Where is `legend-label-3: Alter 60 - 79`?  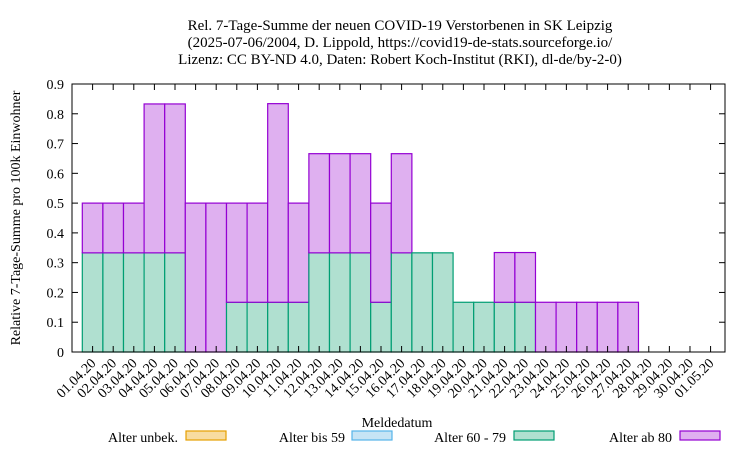
legend-label-3: Alter 60 - 79 is located at coordinates (470, 438).